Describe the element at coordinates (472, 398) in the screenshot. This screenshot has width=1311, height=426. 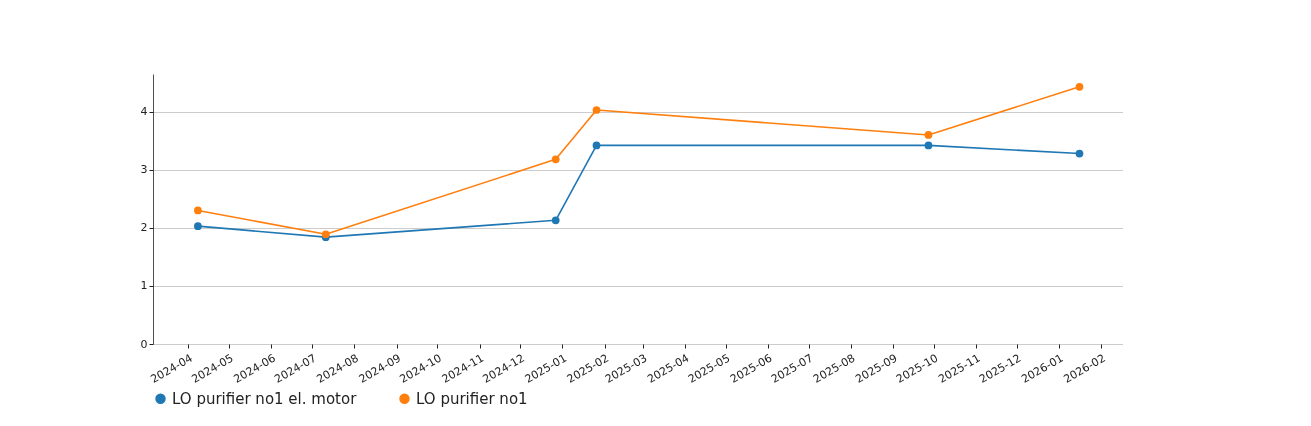
I see `legend-label: LO purifier no1` at that location.